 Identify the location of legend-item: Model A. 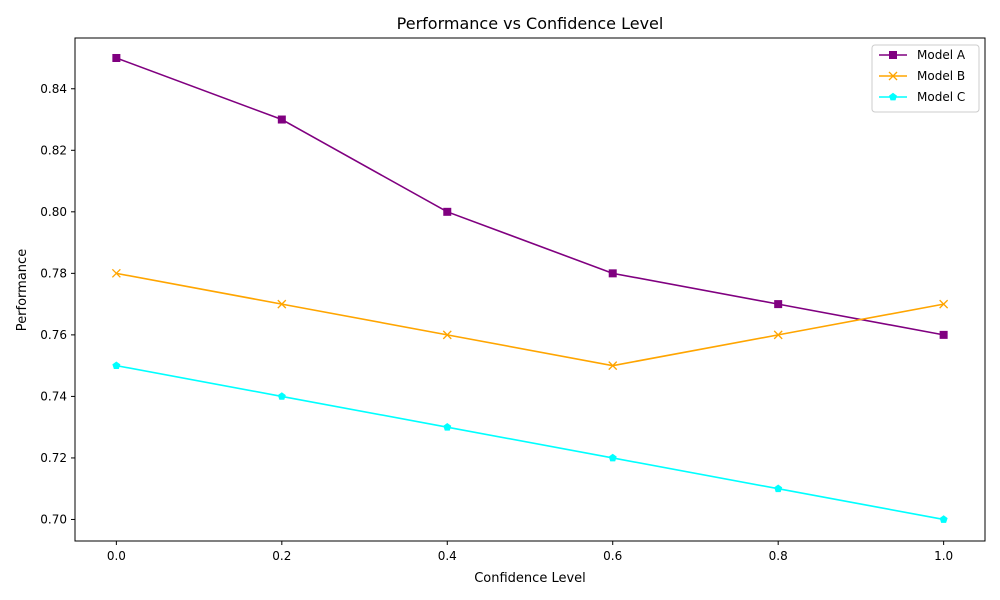
(922, 55).